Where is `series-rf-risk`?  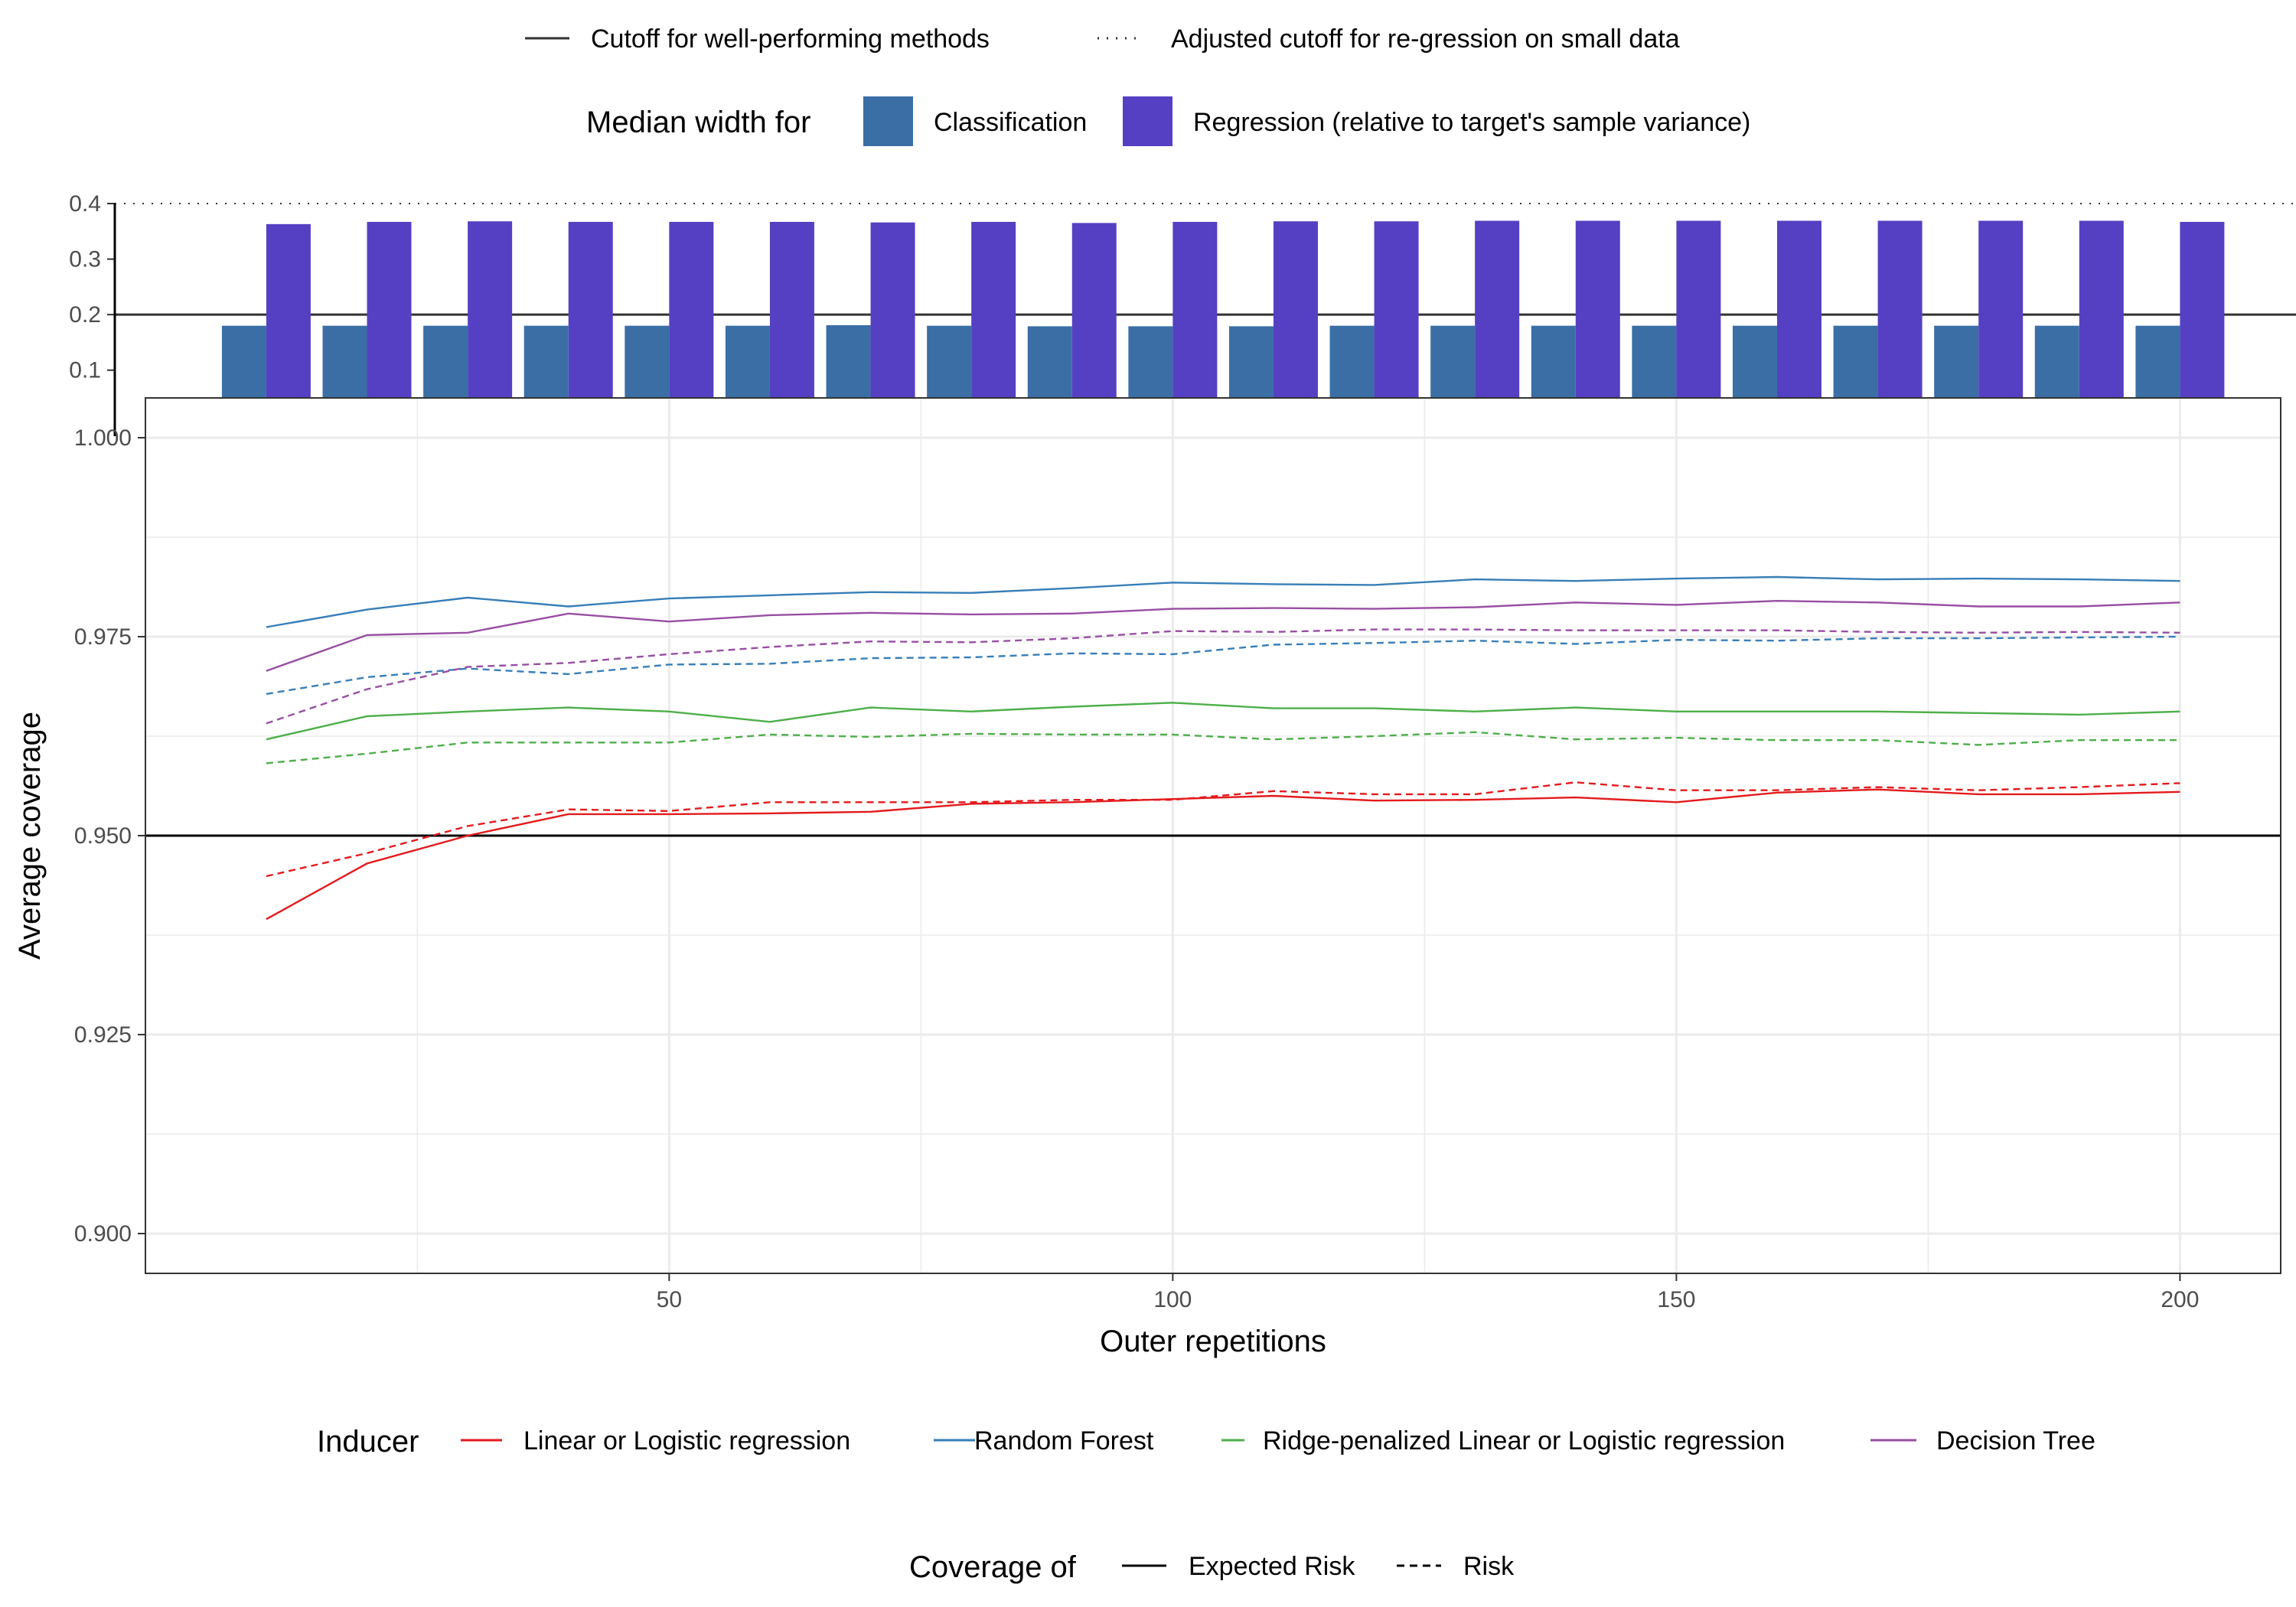 series-rf-risk is located at coordinates (1223, 665).